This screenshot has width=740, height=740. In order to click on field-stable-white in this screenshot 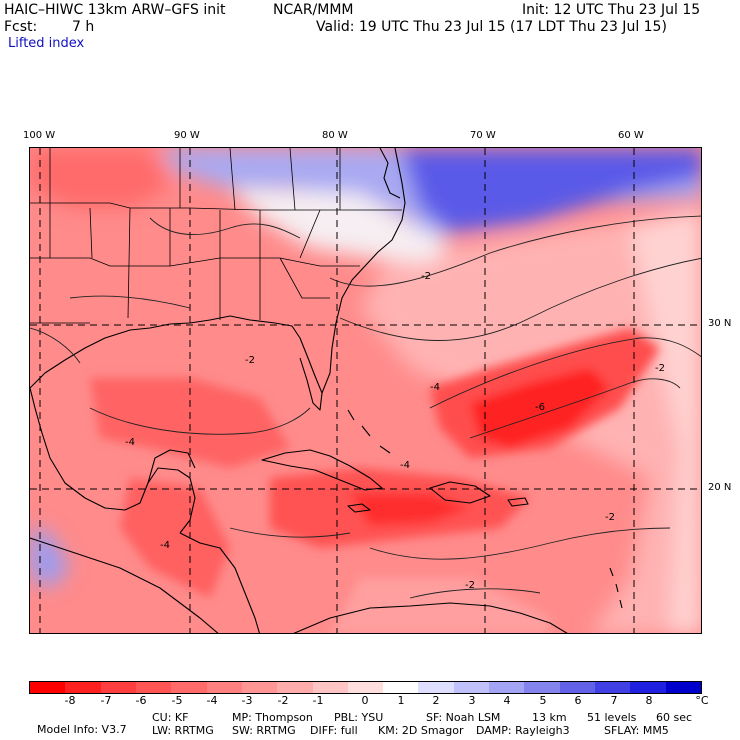, I will do `click(340, 225)`.